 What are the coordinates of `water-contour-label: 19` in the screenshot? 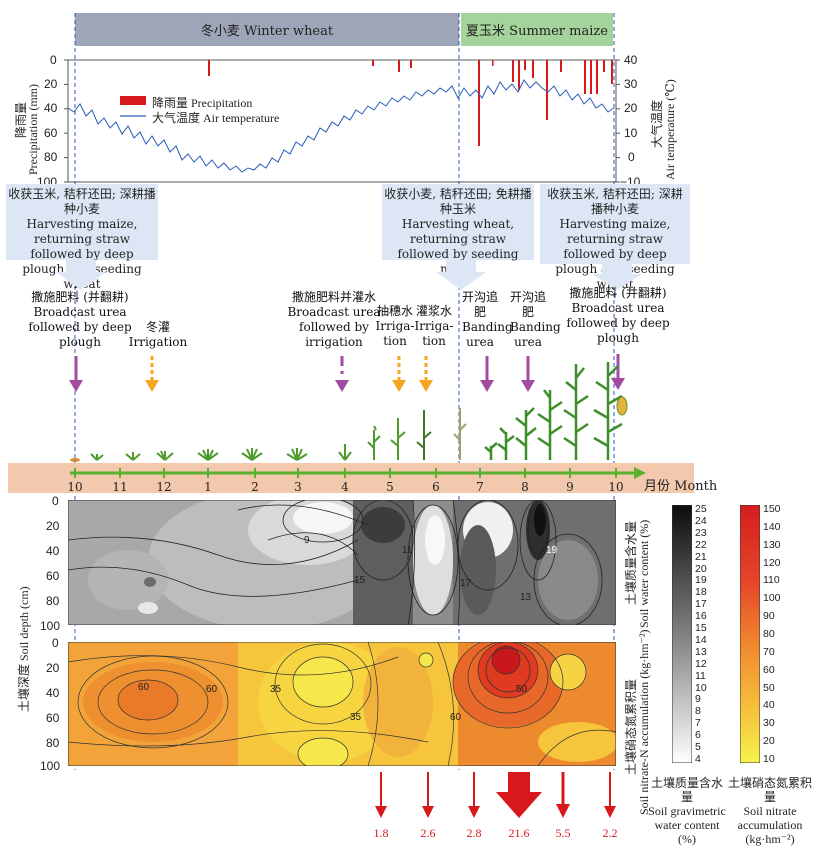 It's located at (552, 550).